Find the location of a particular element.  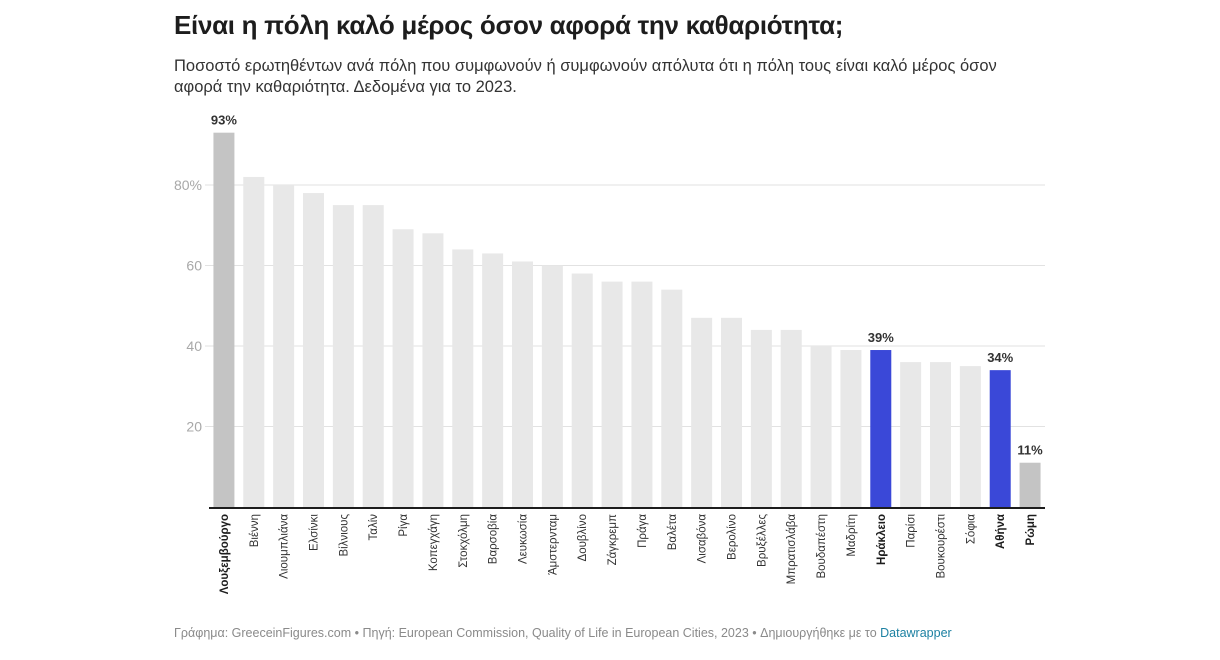

x-tick-label: Αθήνα is located at coordinates (1001, 531).